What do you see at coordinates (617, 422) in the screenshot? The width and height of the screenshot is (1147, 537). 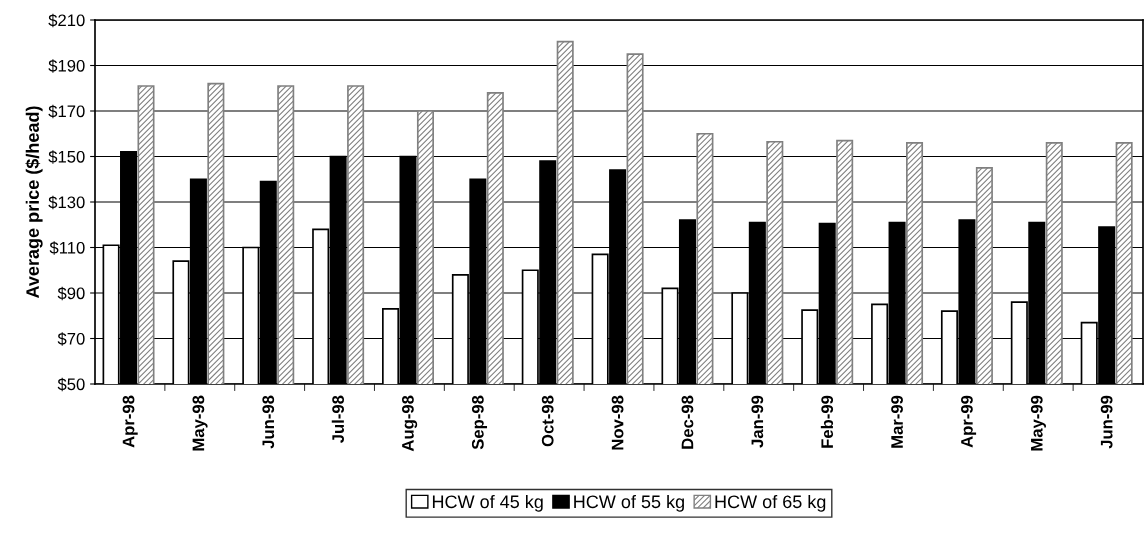 I see `x-tick-label: Nov-98` at bounding box center [617, 422].